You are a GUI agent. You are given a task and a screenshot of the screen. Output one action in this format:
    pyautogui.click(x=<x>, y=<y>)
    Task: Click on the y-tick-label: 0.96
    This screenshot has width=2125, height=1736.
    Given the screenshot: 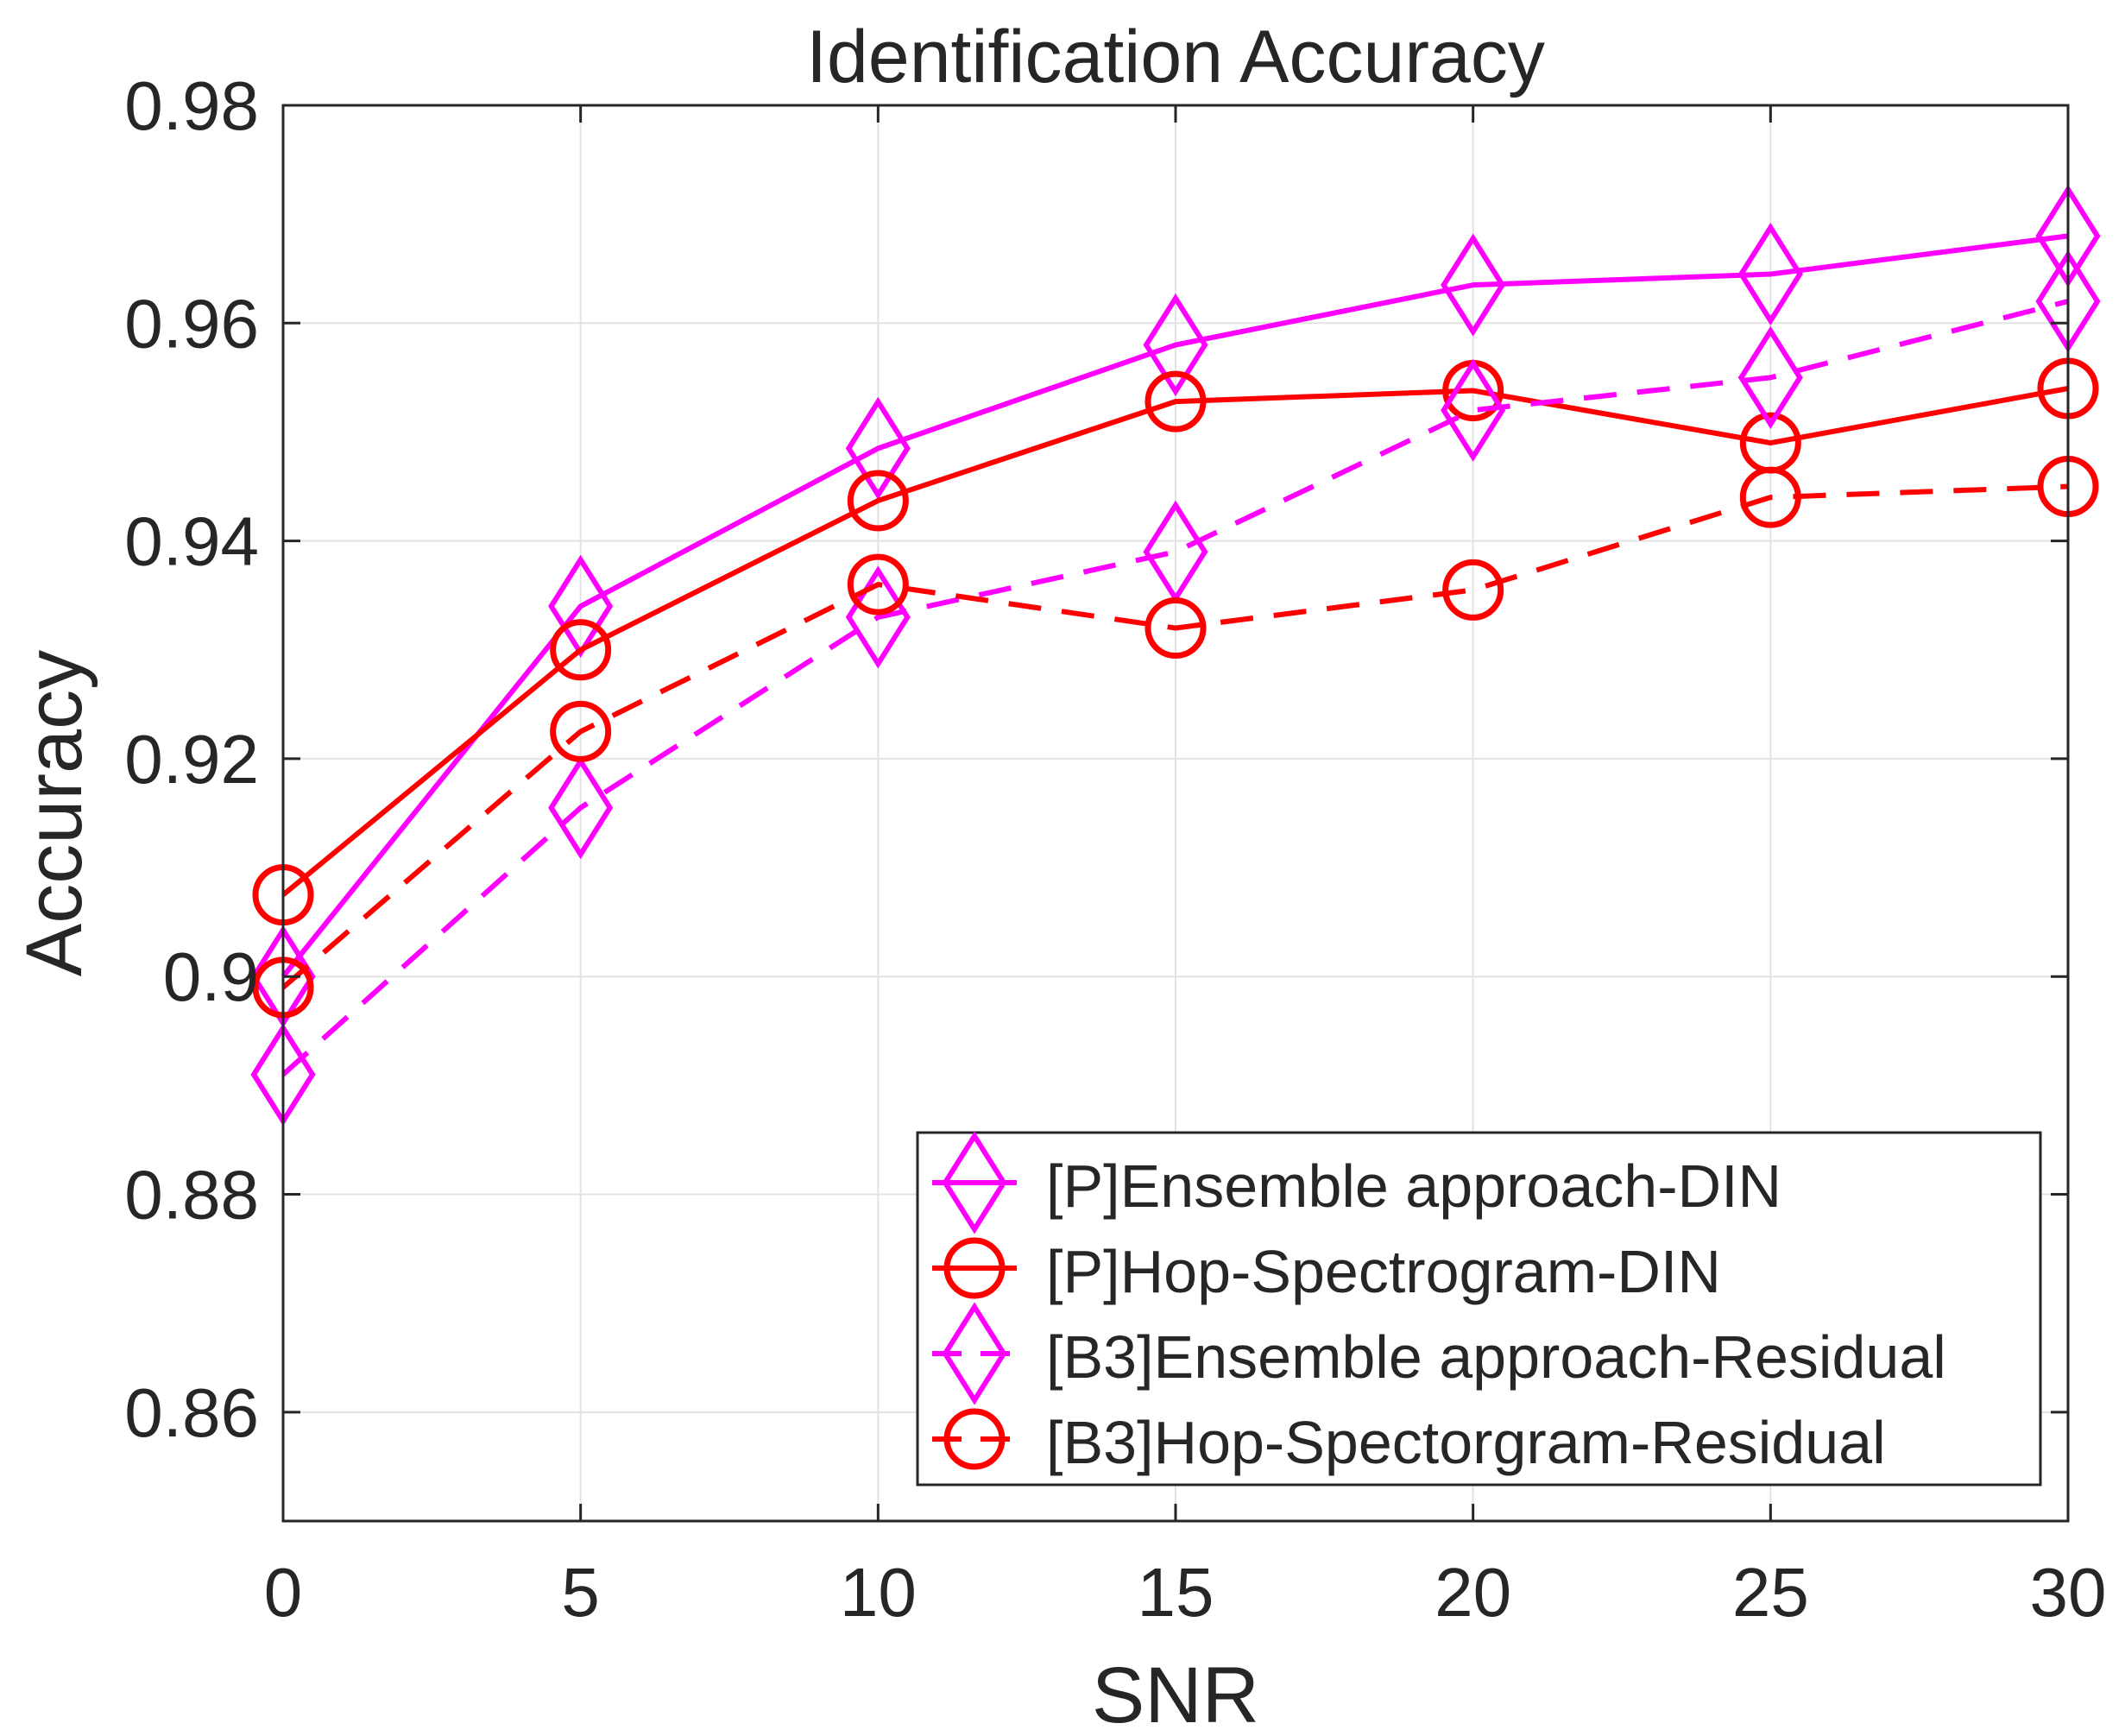 What is the action you would take?
    pyautogui.click(x=192, y=323)
    